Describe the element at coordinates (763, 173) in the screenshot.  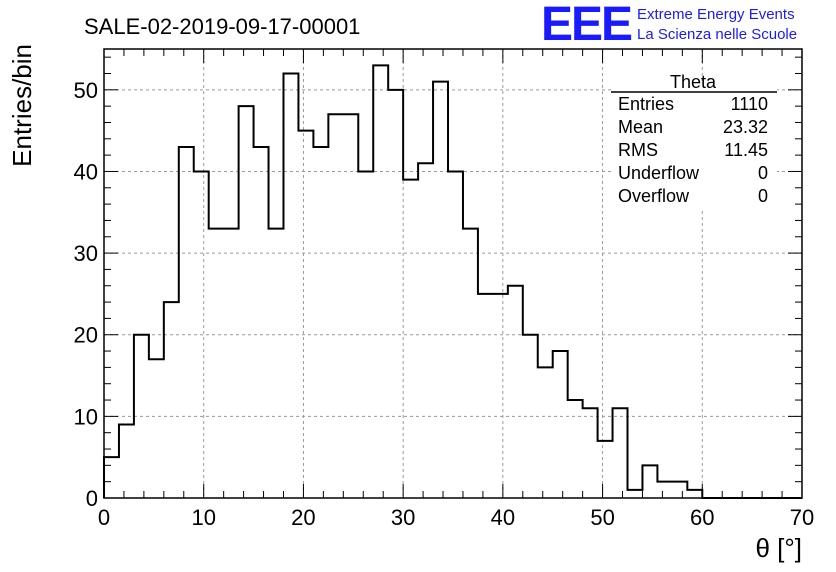
I see `stats-value-underflow: 0` at that location.